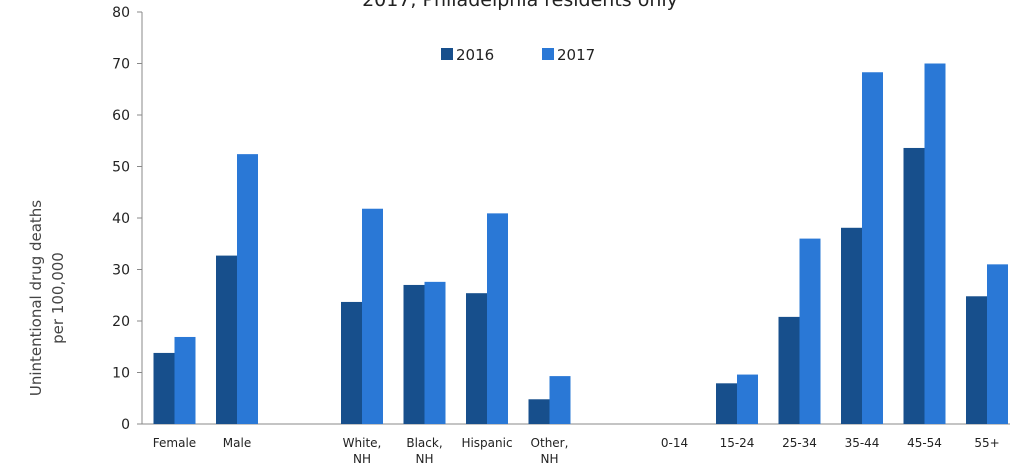 The image size is (1010, 474). I want to click on y-axis-label-line-1: Unintentional drug deaths, so click(36, 298).